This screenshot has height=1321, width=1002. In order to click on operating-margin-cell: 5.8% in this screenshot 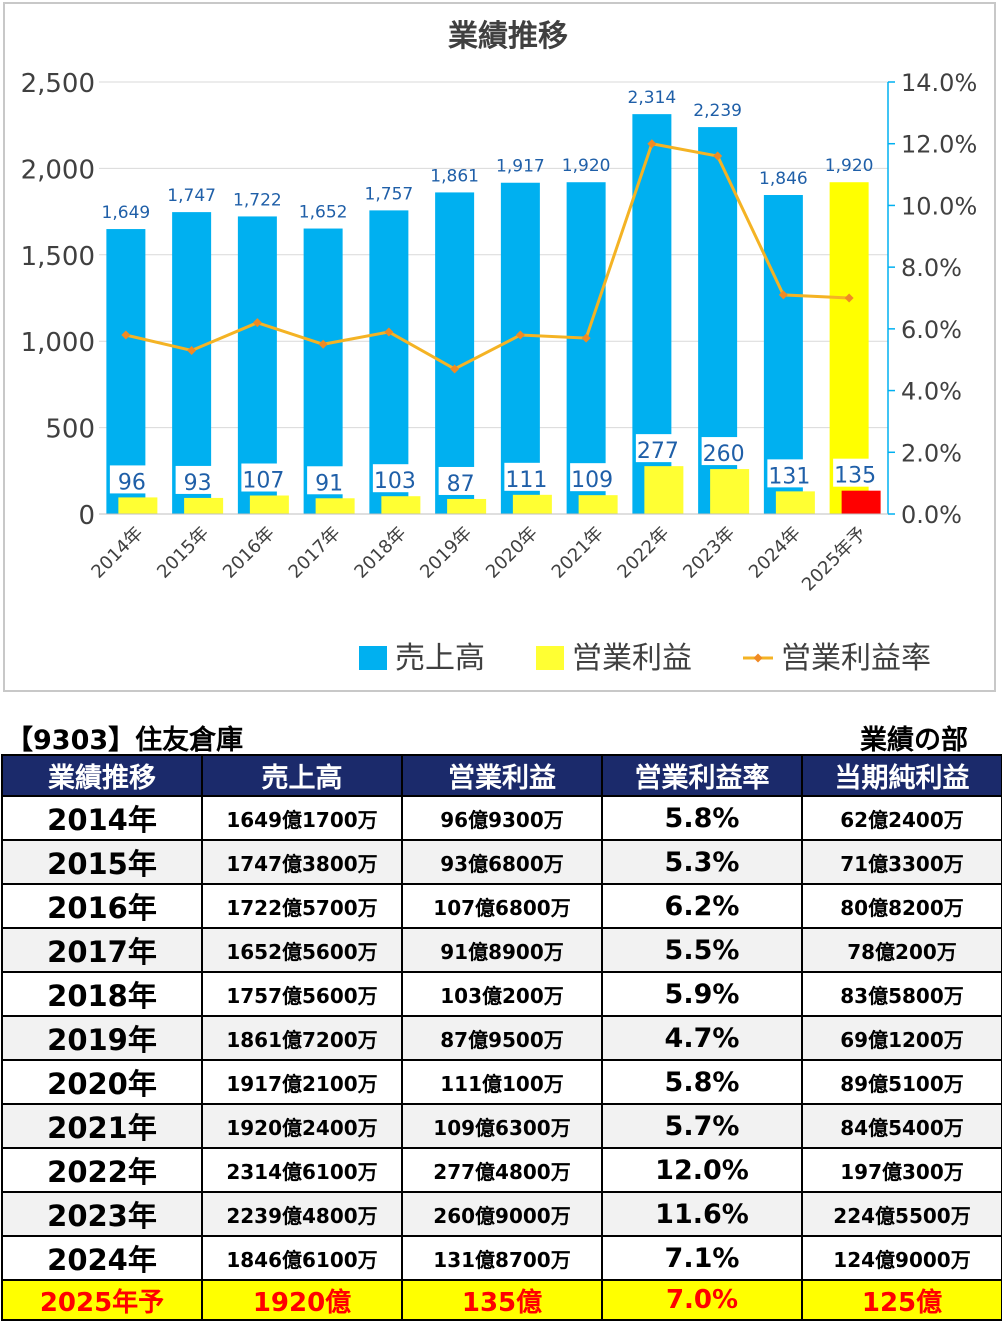, I will do `click(702, 818)`.